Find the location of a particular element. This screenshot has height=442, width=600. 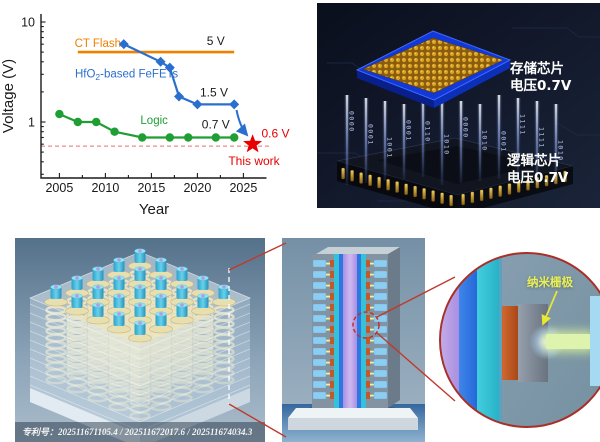

contact-block is located at coordinates (595, 341).